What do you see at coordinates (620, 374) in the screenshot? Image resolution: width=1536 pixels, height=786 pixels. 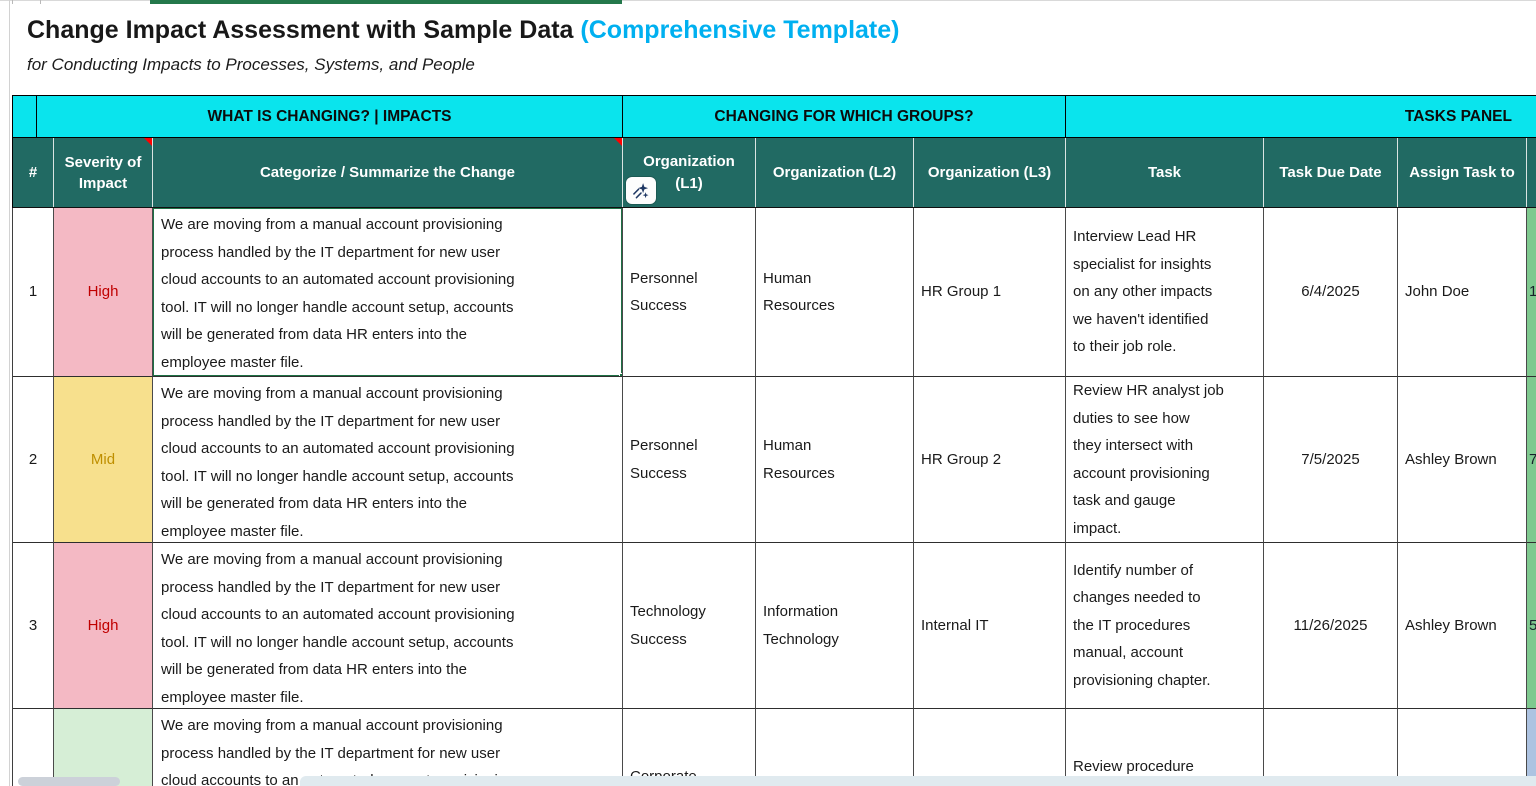 I see `fill-handle` at bounding box center [620, 374].